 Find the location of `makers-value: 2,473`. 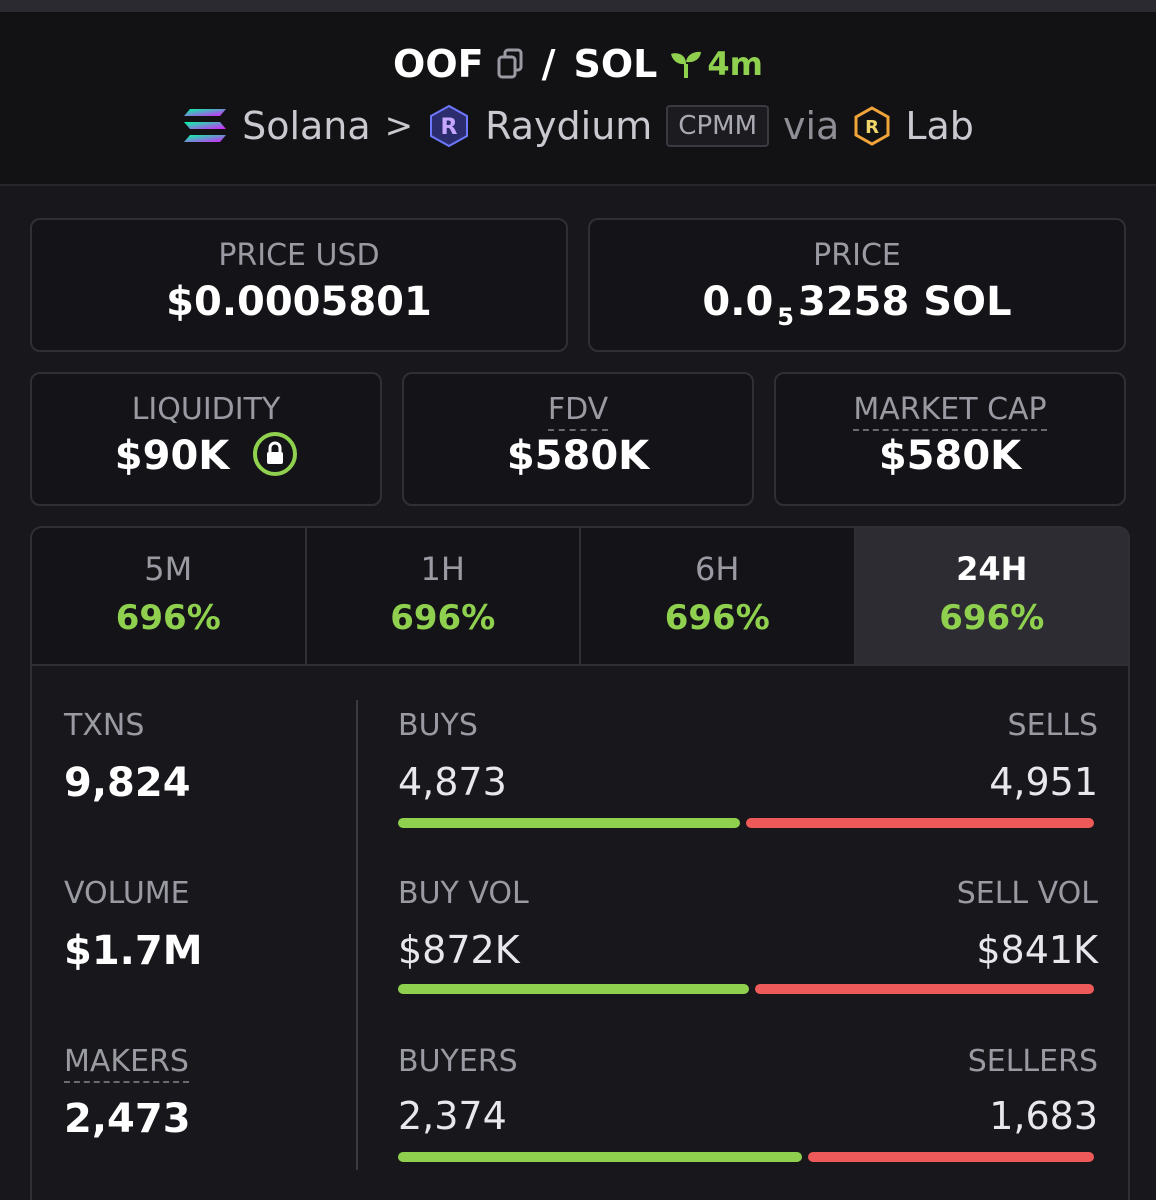

makers-value: 2,473 is located at coordinates (127, 1119).